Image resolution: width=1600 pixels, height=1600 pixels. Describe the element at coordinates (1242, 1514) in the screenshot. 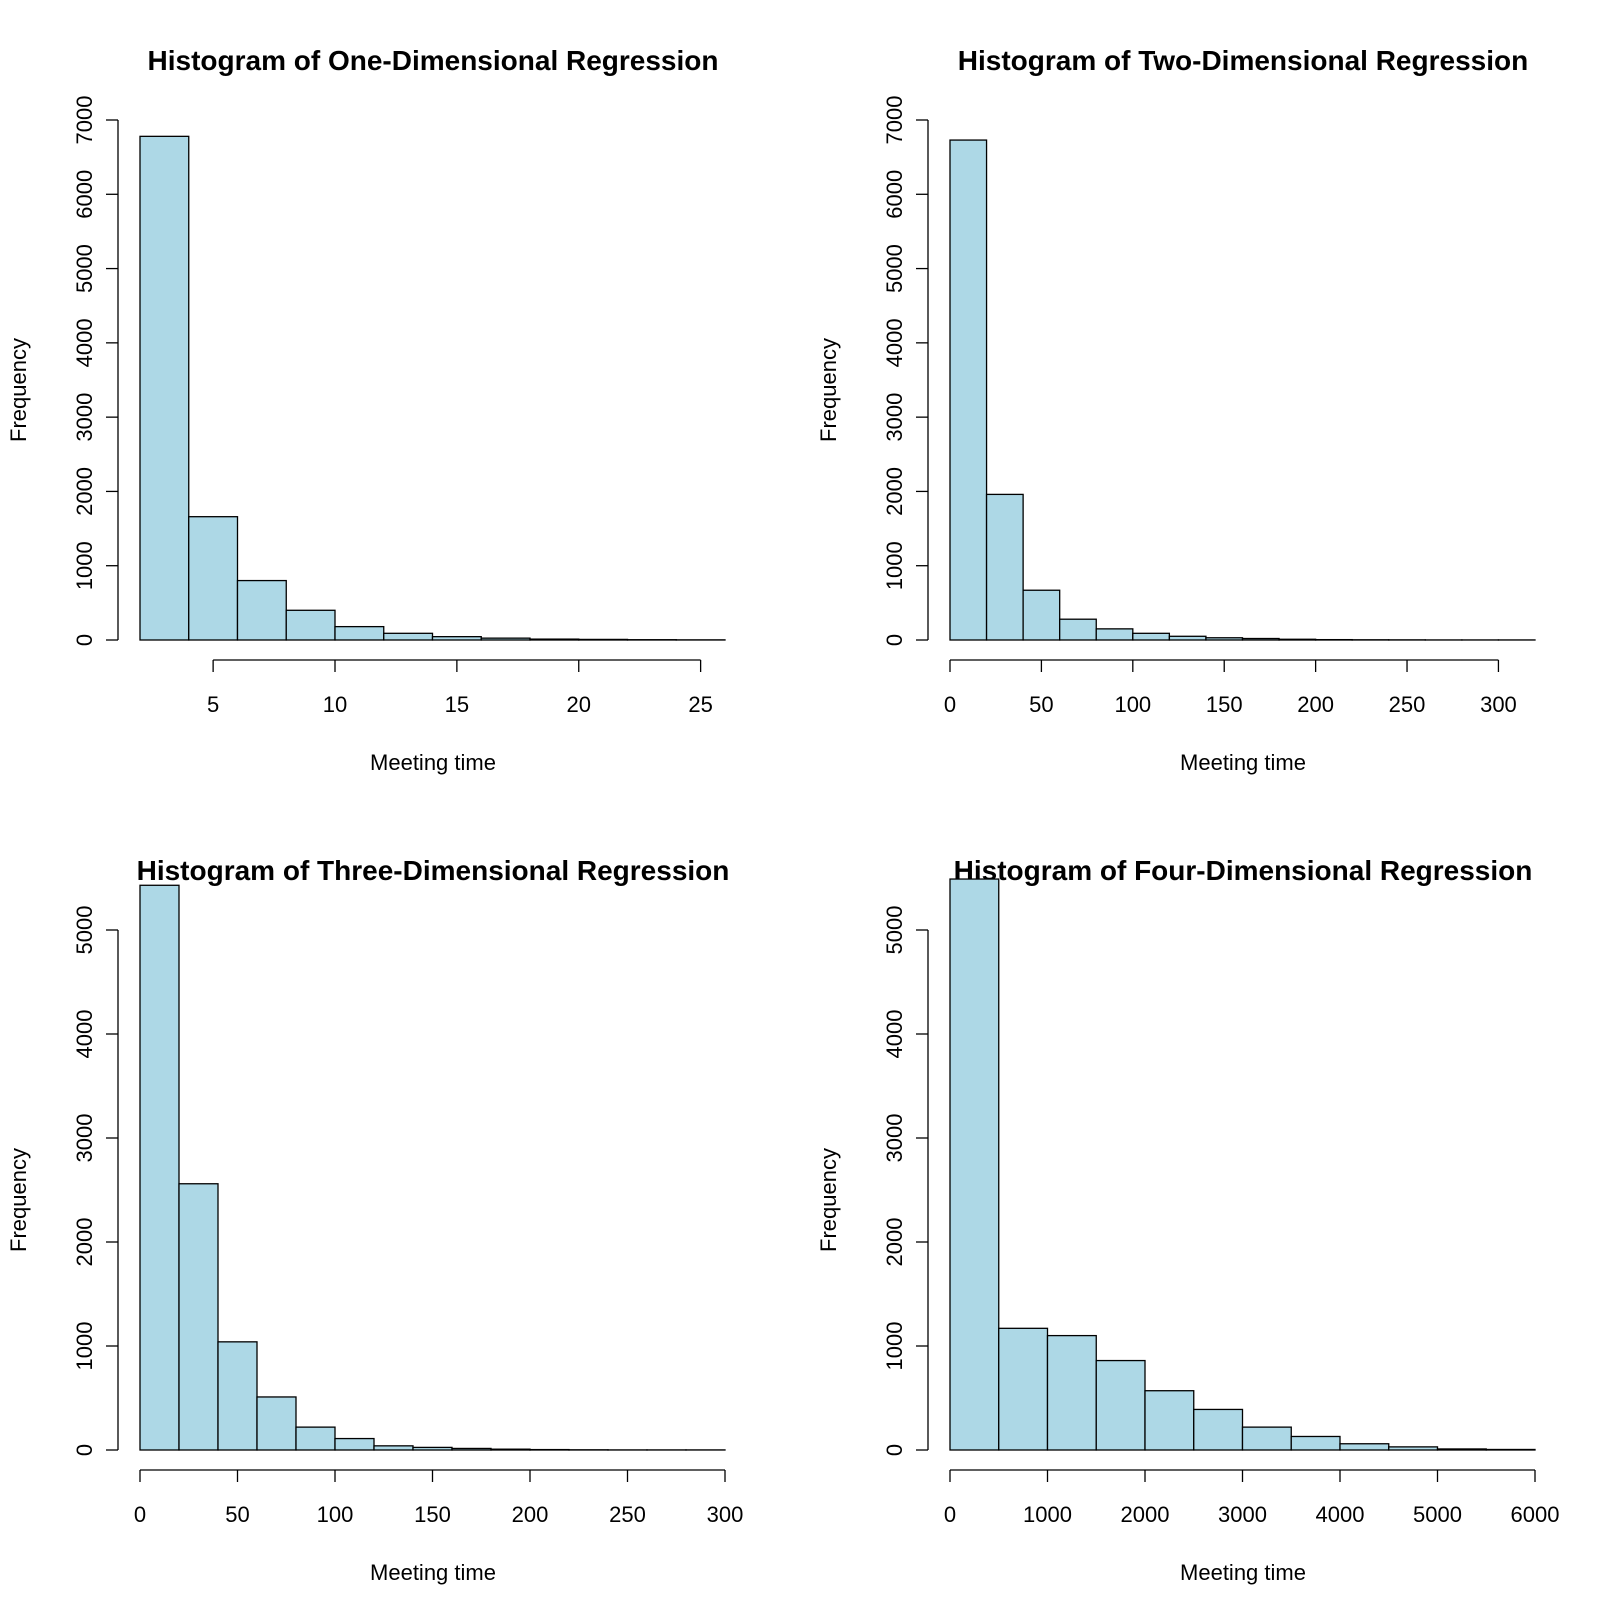

I see `x-tick-label: 3000` at that location.